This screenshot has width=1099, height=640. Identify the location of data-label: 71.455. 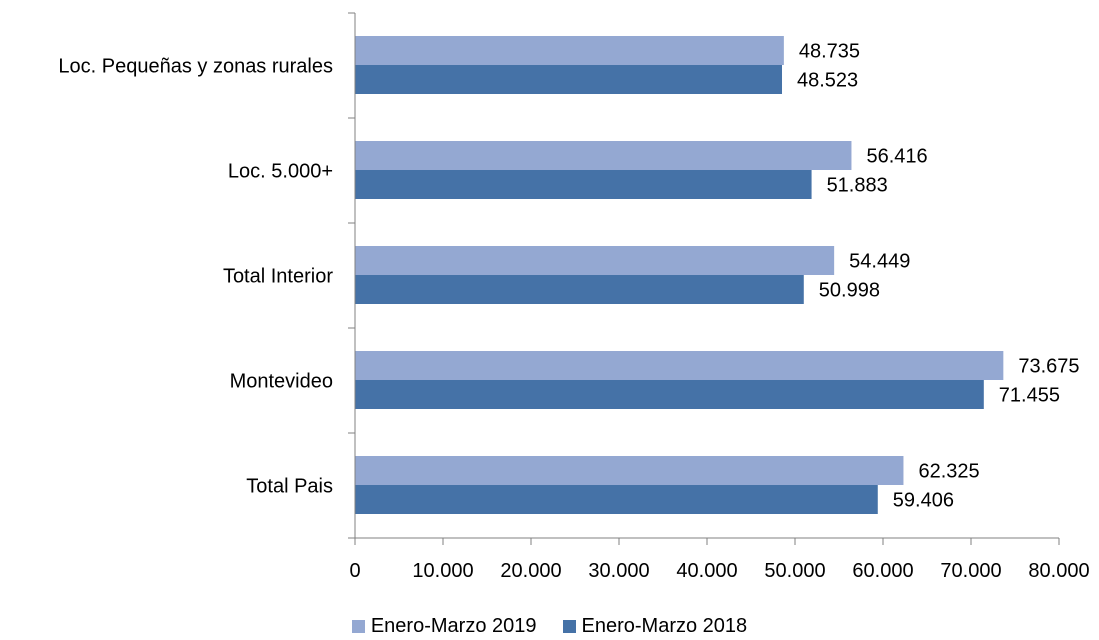
(1029, 396).